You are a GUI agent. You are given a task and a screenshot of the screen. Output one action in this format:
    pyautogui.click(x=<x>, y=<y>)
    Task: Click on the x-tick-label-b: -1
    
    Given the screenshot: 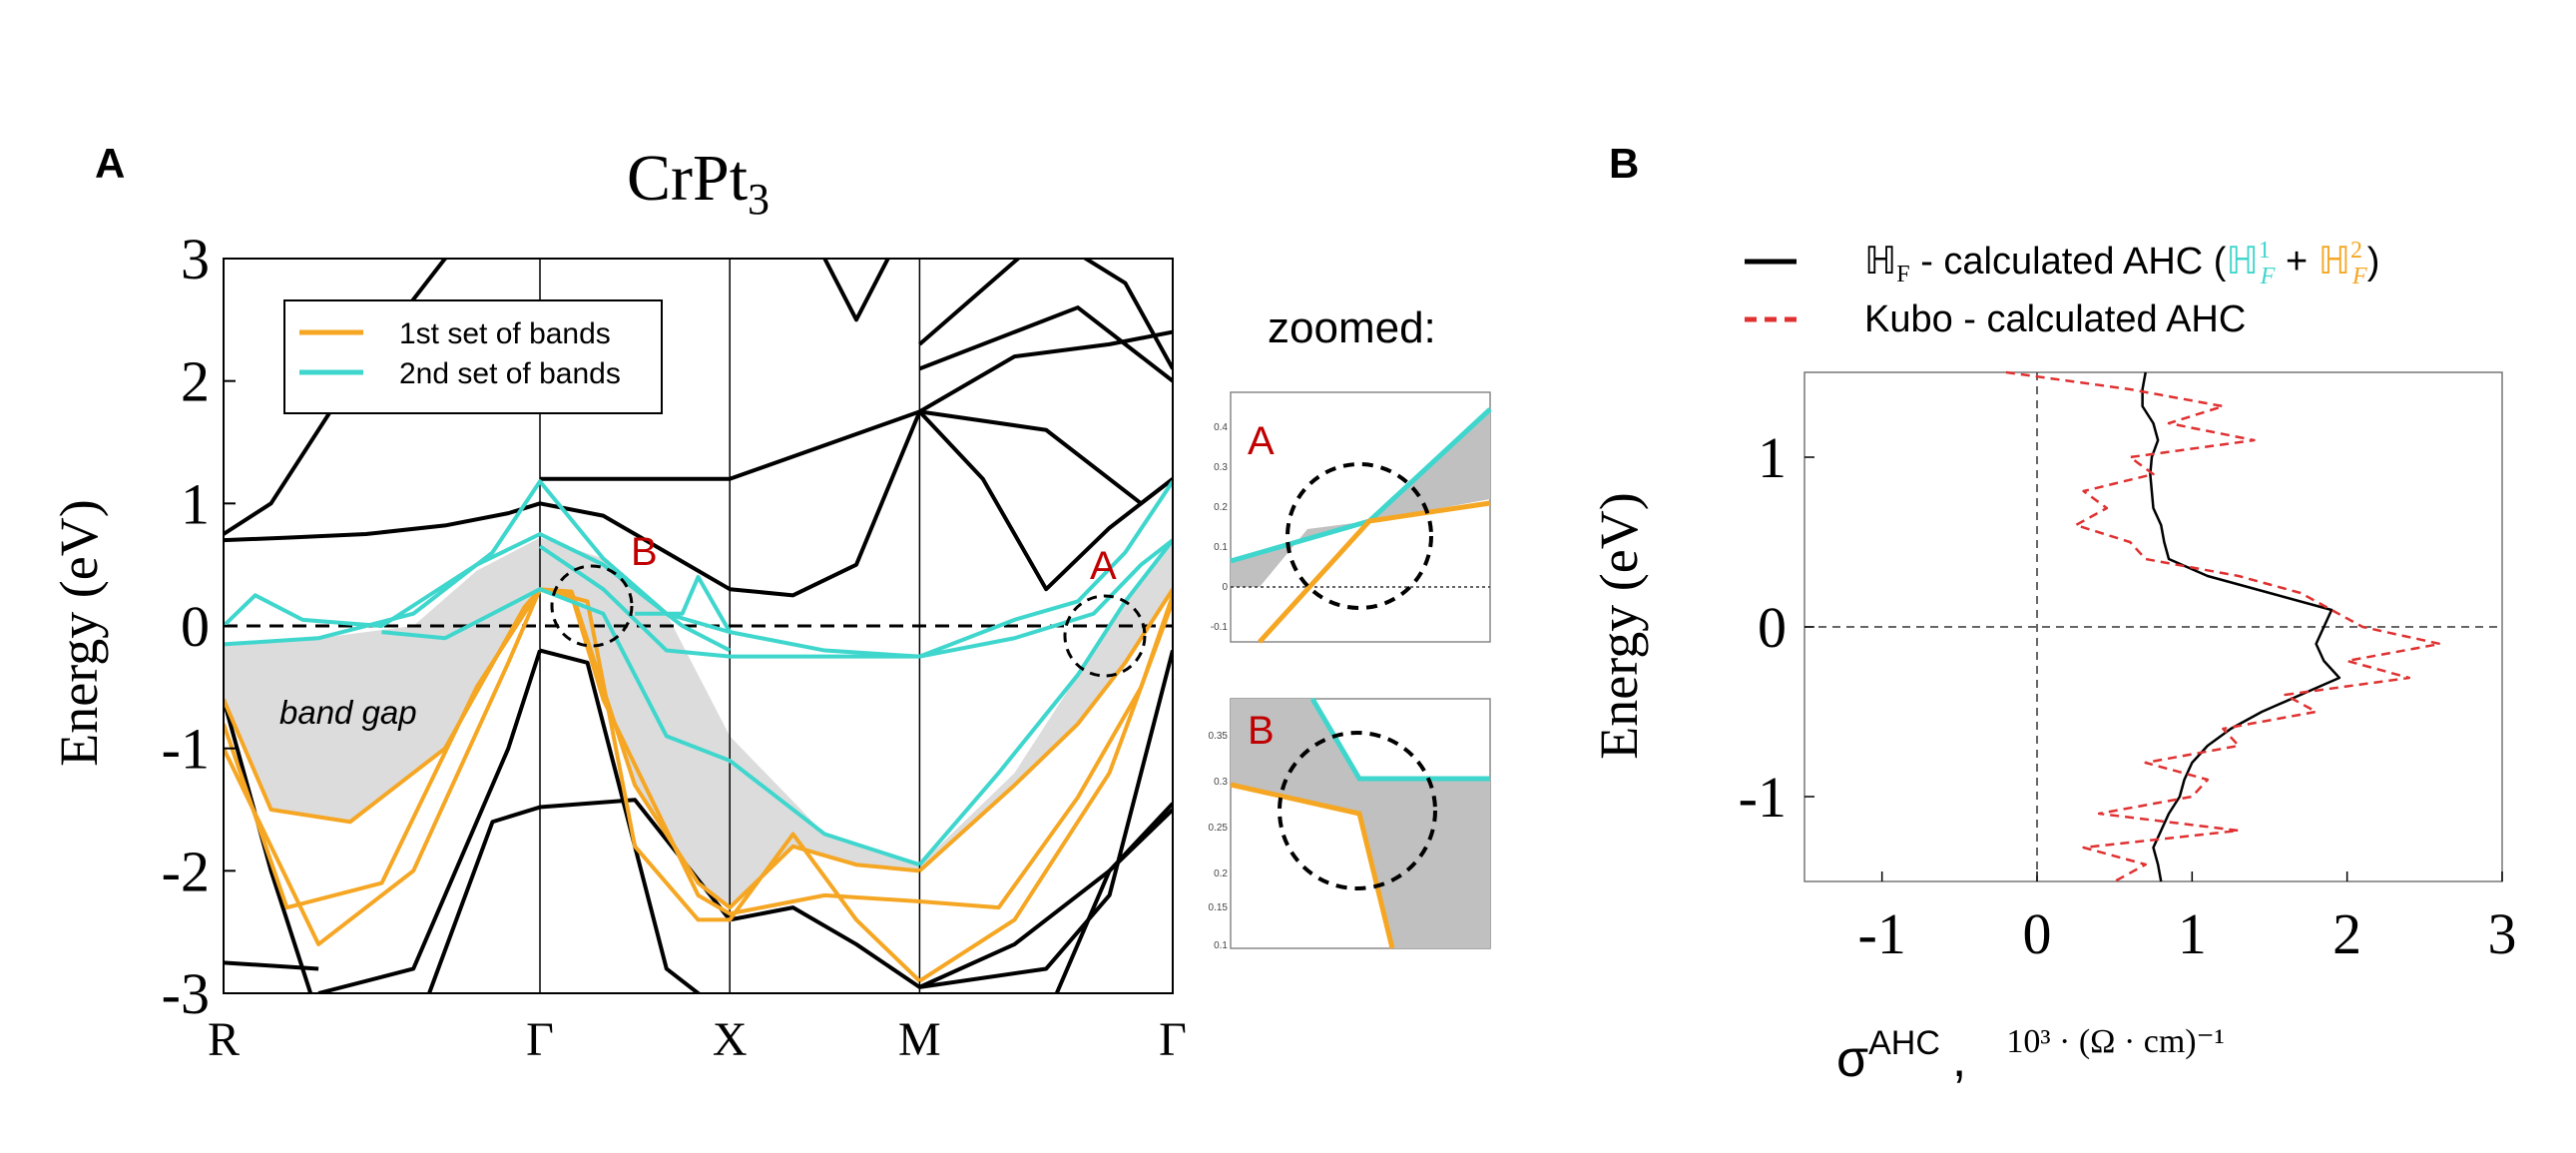 What is the action you would take?
    pyautogui.click(x=1882, y=933)
    